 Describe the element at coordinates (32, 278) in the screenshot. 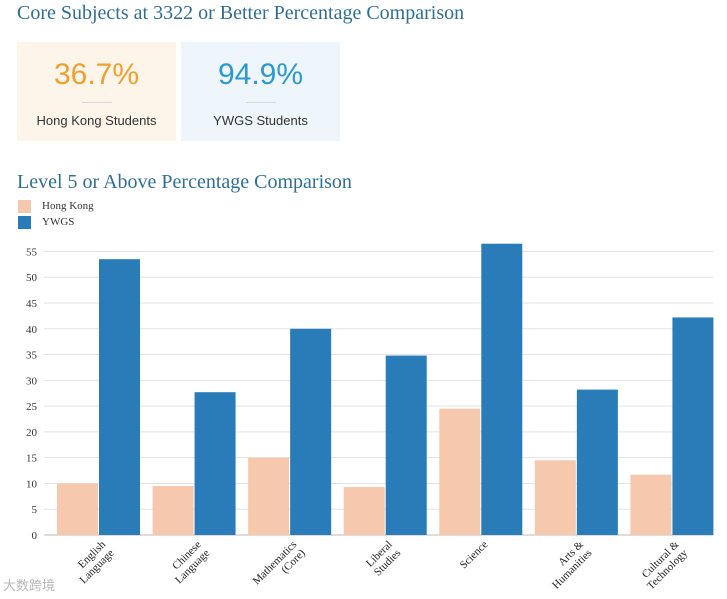

I see `y-tick-label: 50` at that location.